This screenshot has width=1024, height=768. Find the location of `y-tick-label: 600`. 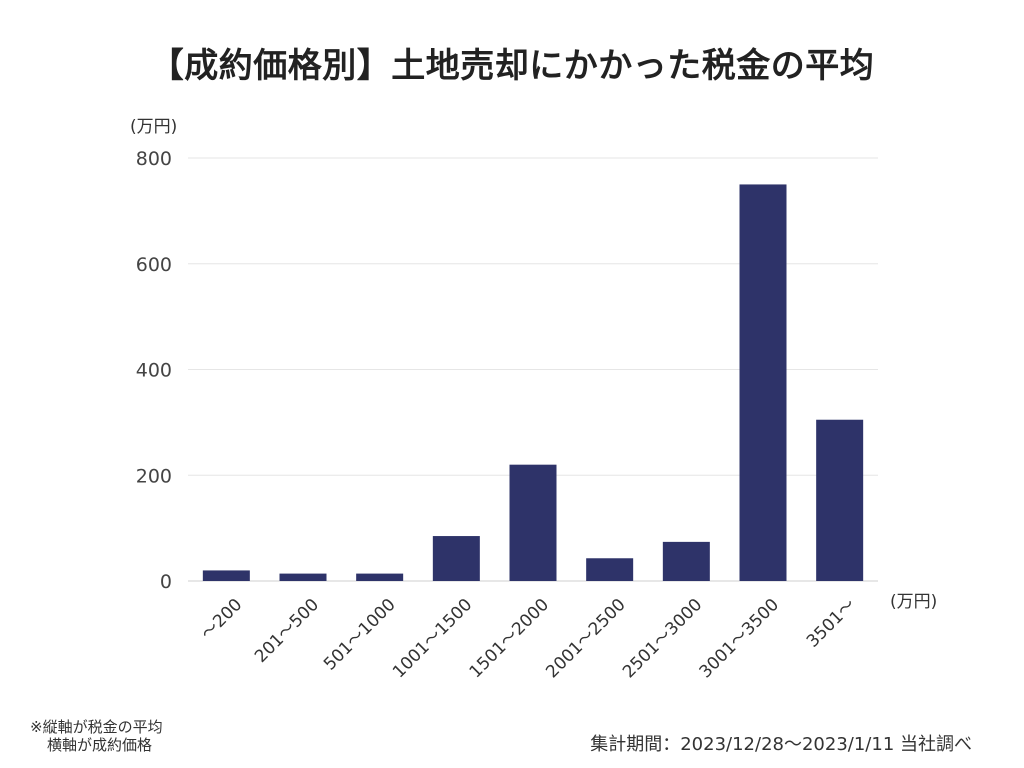

y-tick-label: 600 is located at coordinates (154, 265).